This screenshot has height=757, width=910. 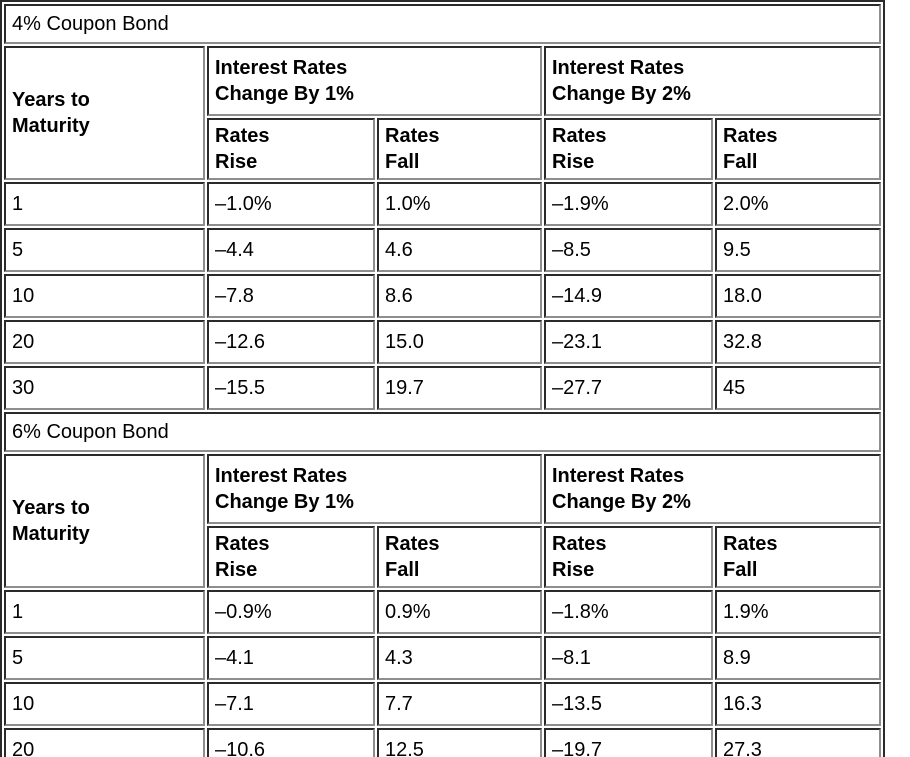 I want to click on value-cell: –4.4, so click(x=291, y=250).